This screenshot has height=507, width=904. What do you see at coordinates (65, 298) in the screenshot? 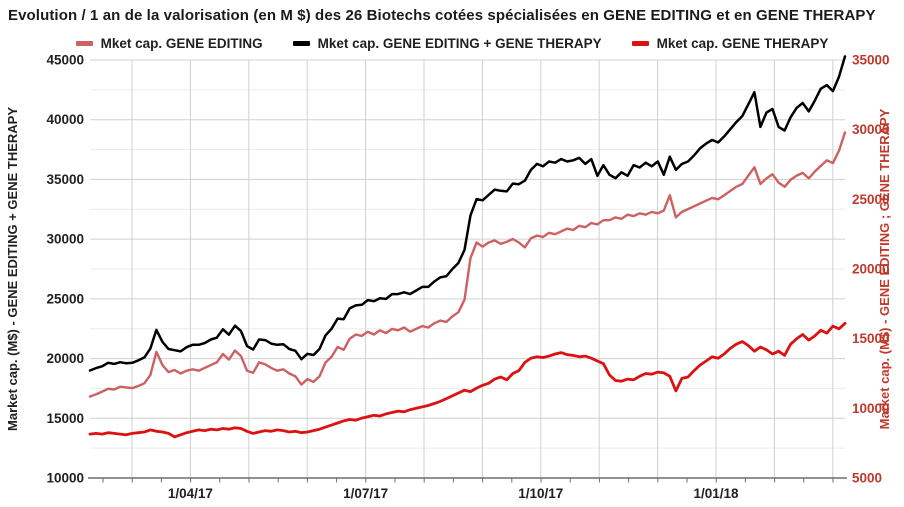
I see `left-axis-tick-label: 25000` at bounding box center [65, 298].